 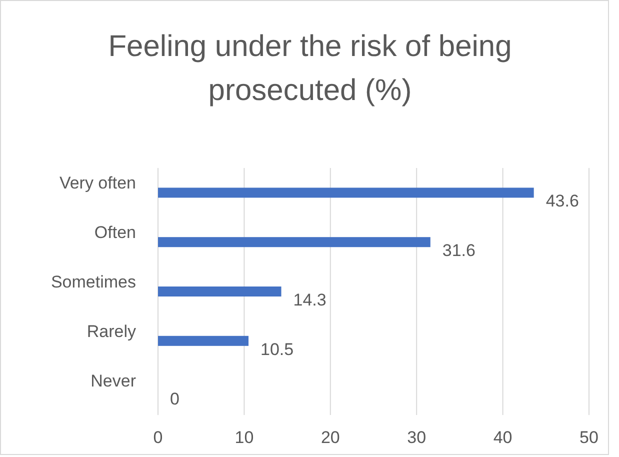 What do you see at coordinates (502, 437) in the screenshot?
I see `x-tick-label: 40` at bounding box center [502, 437].